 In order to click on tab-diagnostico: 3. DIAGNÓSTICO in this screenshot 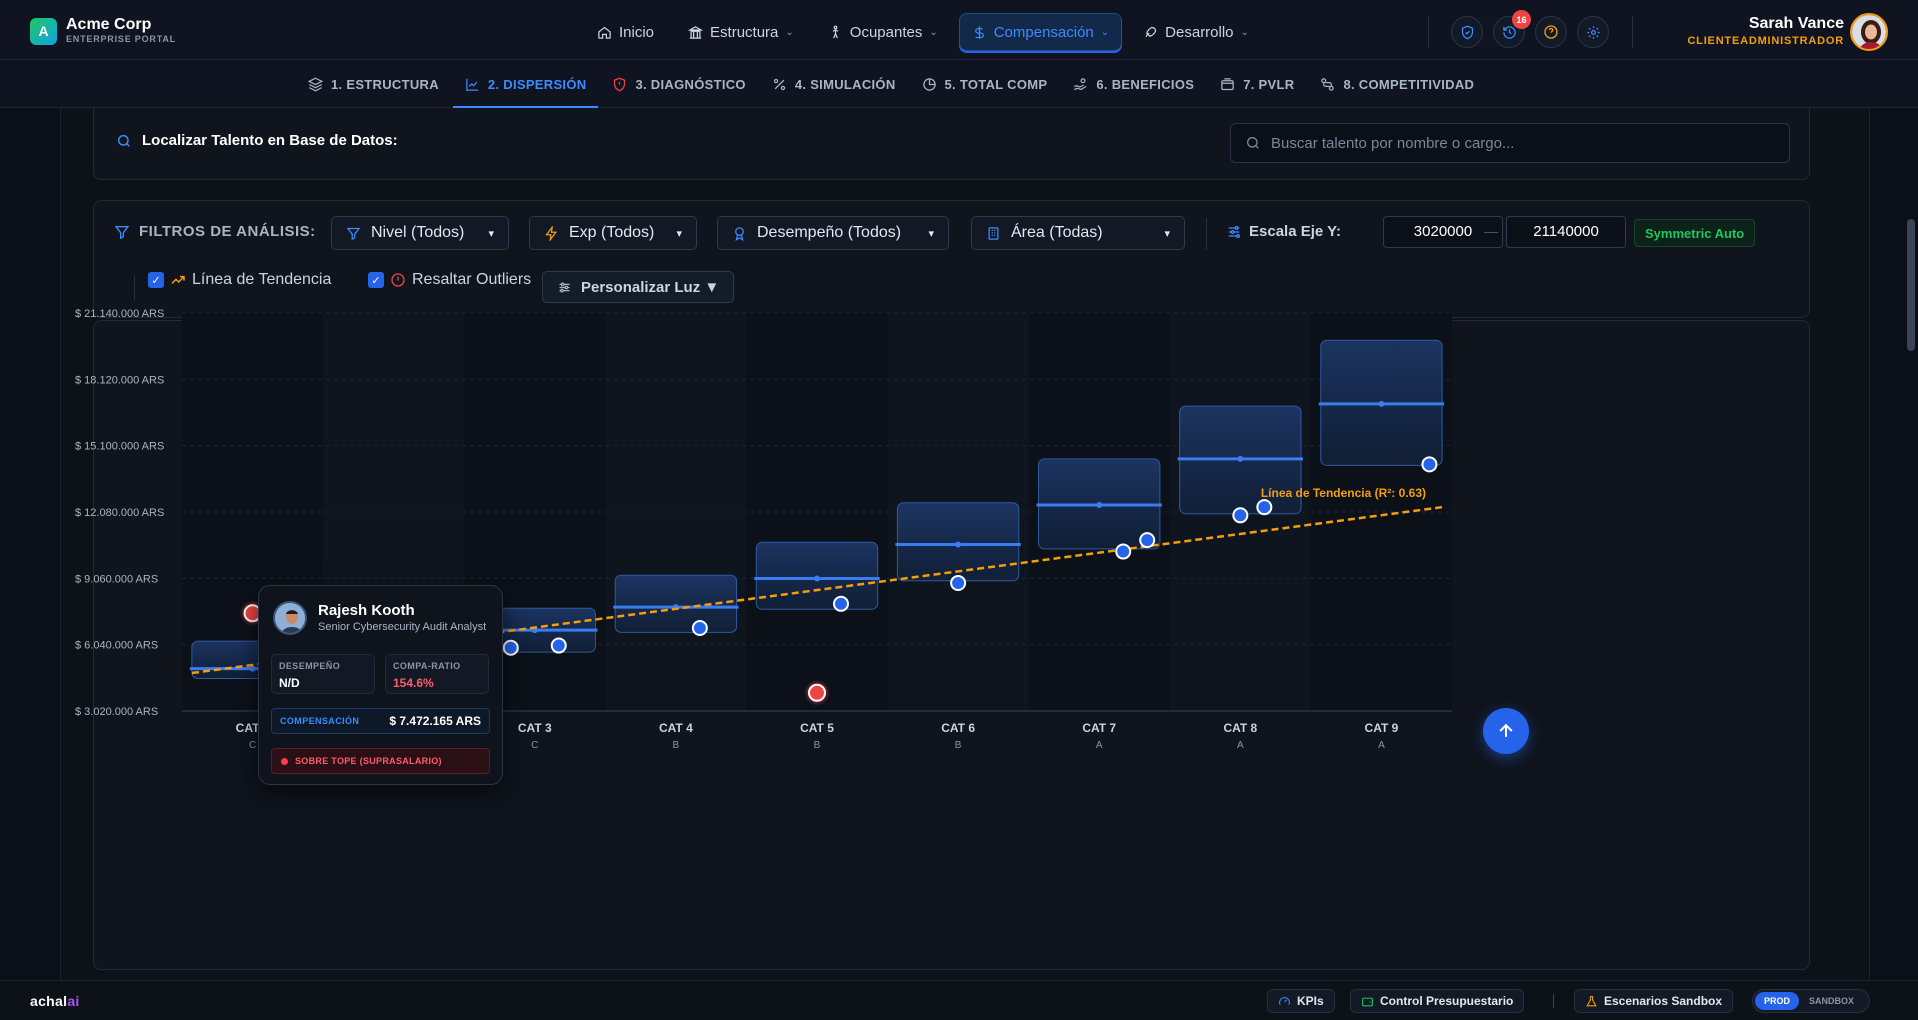, I will do `click(678, 84)`.